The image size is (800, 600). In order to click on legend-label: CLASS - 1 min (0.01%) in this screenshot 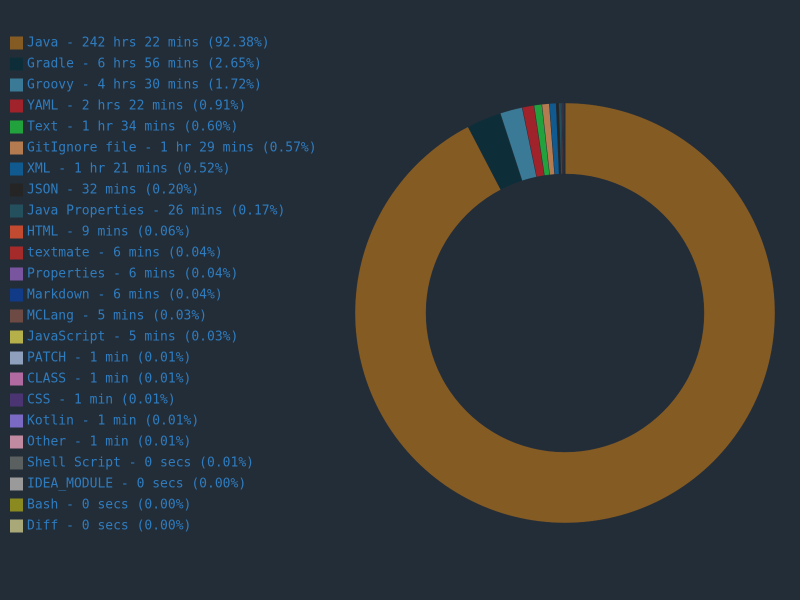, I will do `click(109, 379)`.